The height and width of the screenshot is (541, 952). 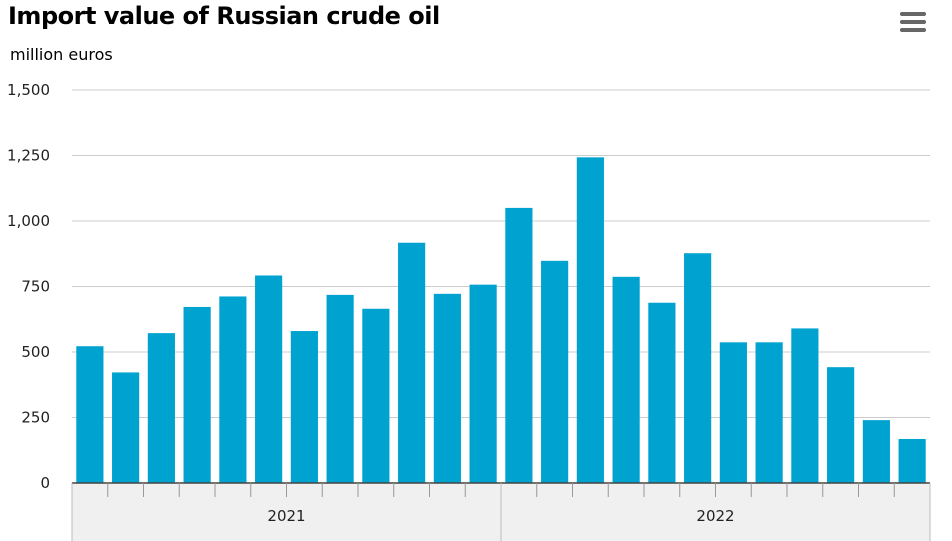 I want to click on y-tick-label: 1,000, so click(x=28, y=221).